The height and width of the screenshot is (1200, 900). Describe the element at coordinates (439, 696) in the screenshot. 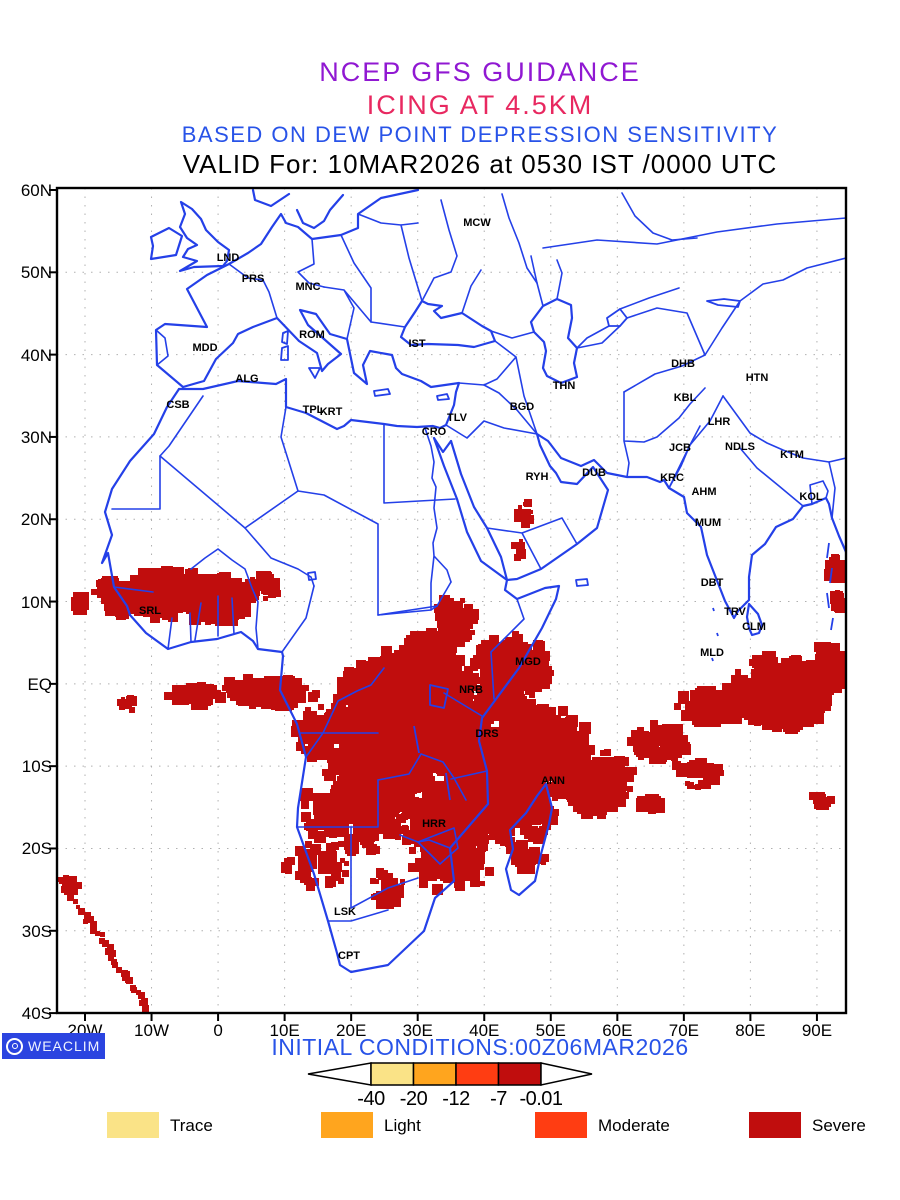

I see `lake-victoria` at that location.